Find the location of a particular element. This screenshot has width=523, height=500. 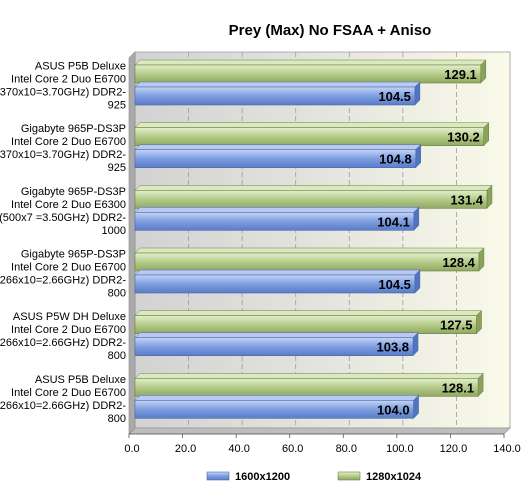

x-tick-label: 120.0 is located at coordinates (454, 449).